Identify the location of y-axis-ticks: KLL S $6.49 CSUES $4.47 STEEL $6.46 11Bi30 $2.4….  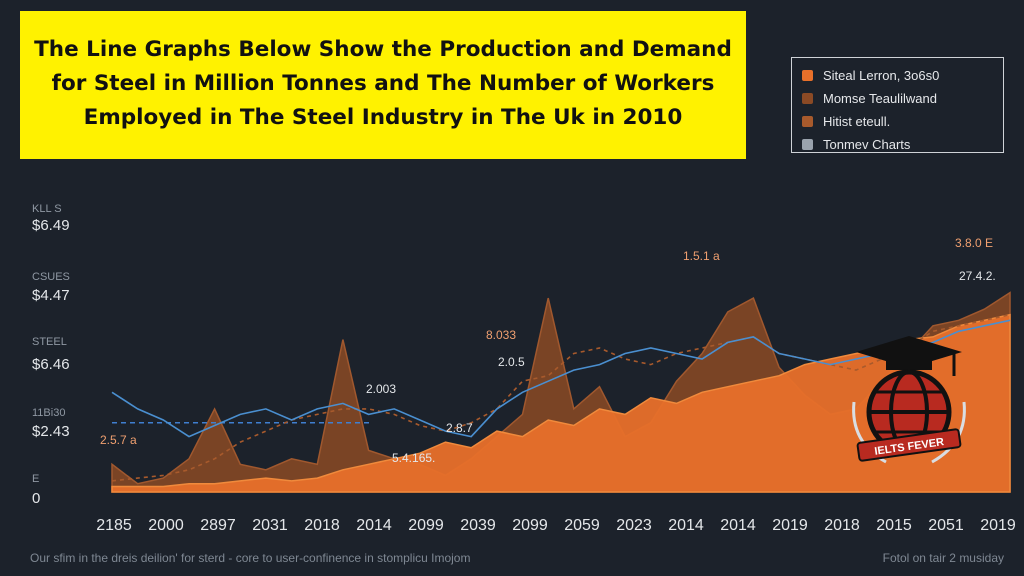
(51, 355).